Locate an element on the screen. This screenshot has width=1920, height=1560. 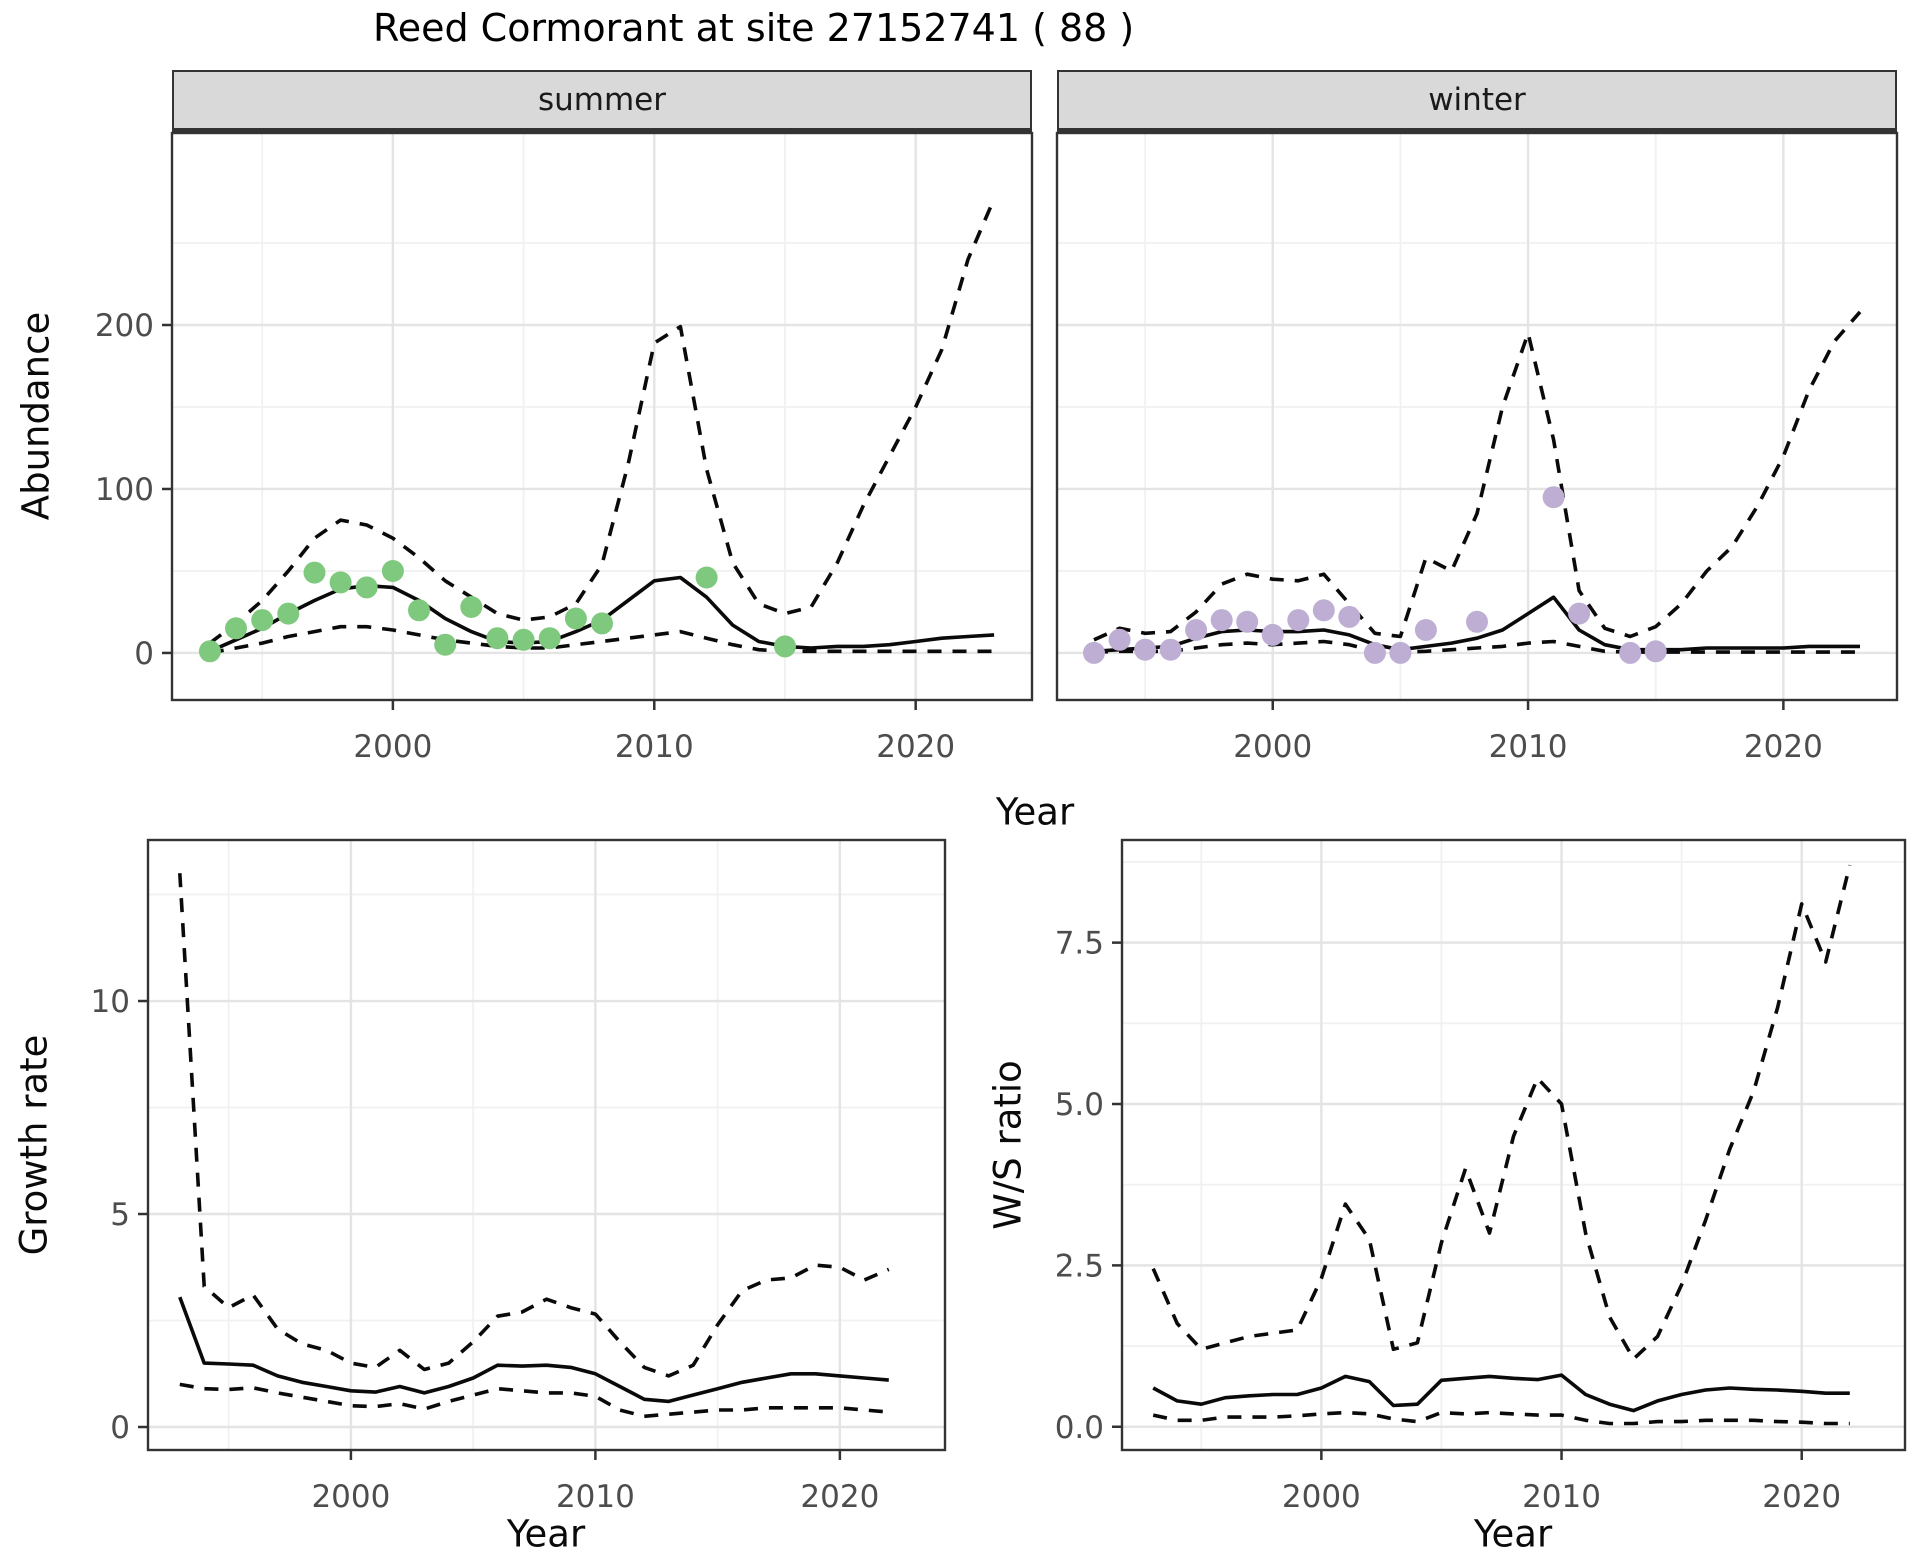
y-tick-label: 0.0 is located at coordinates (1079, 1428).